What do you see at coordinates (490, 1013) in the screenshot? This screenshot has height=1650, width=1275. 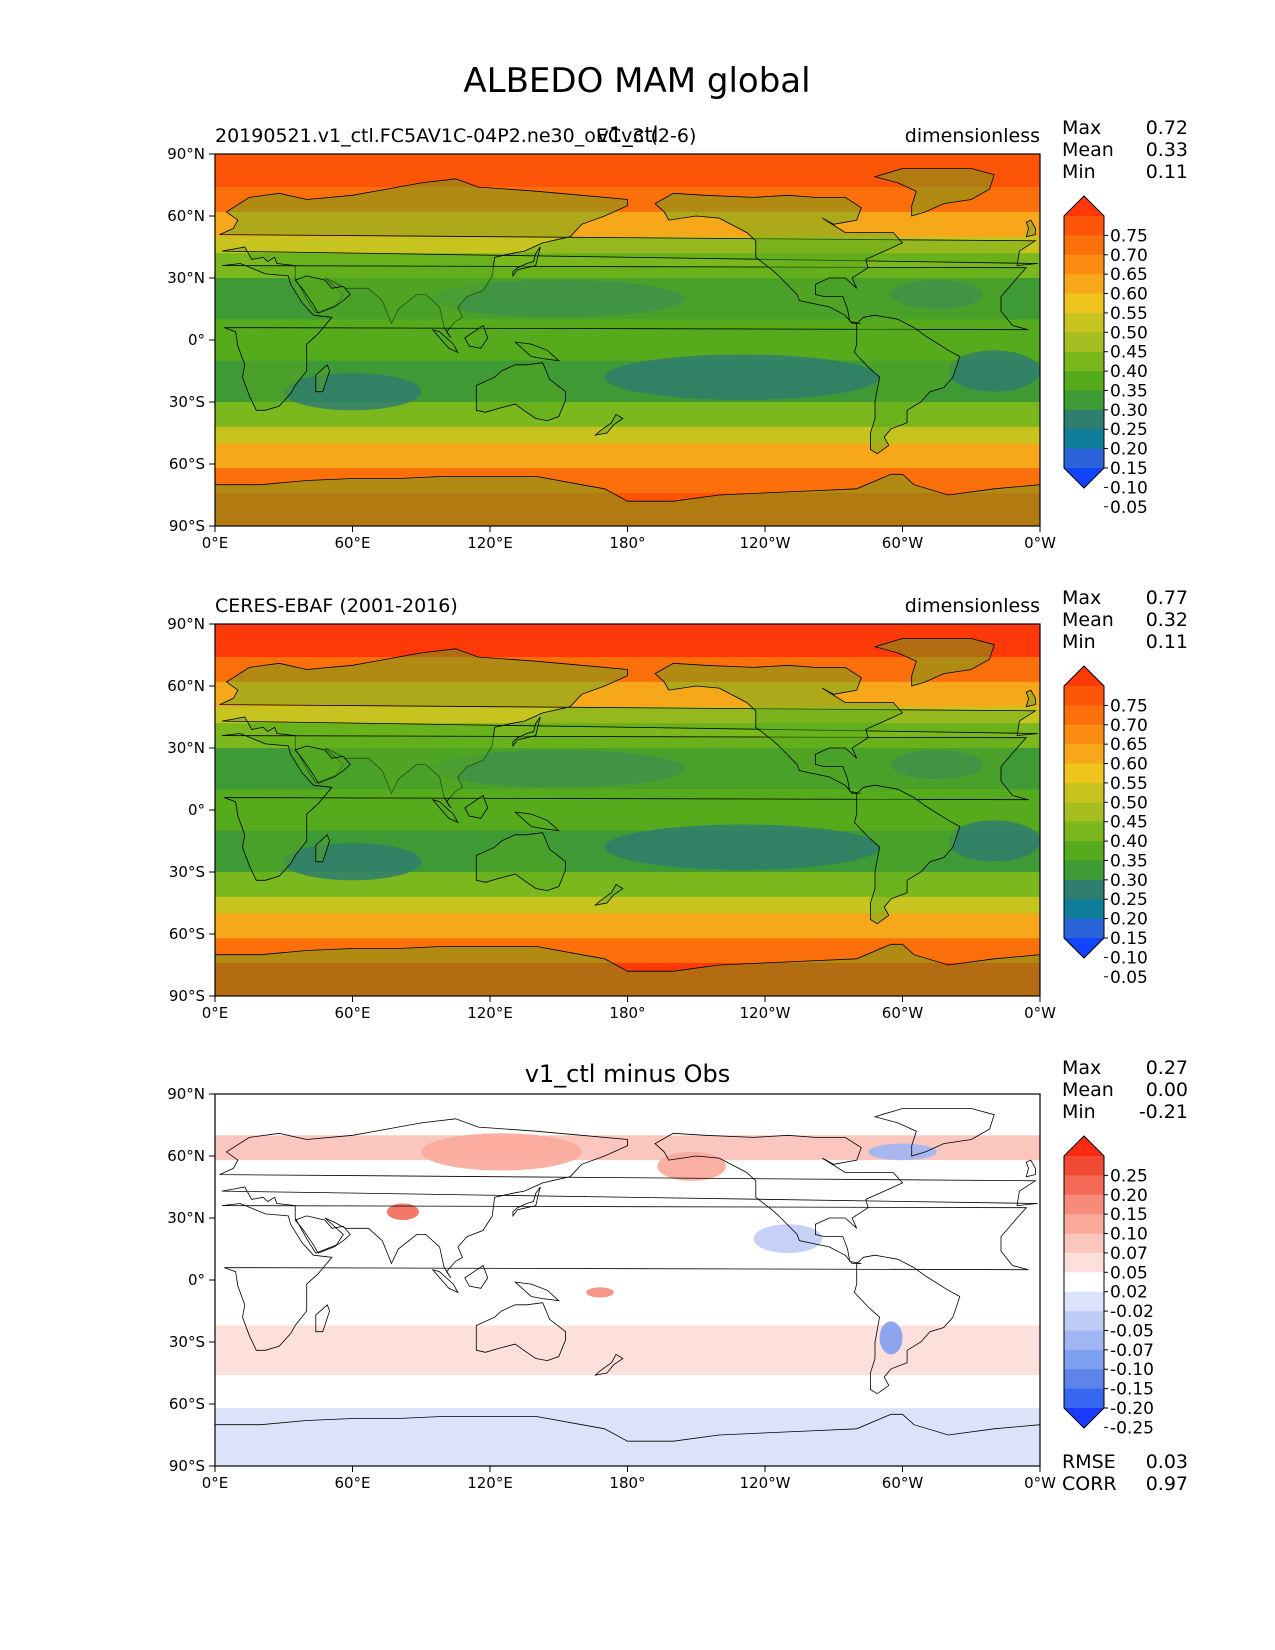 I see `x-tick-label: 120°E` at bounding box center [490, 1013].